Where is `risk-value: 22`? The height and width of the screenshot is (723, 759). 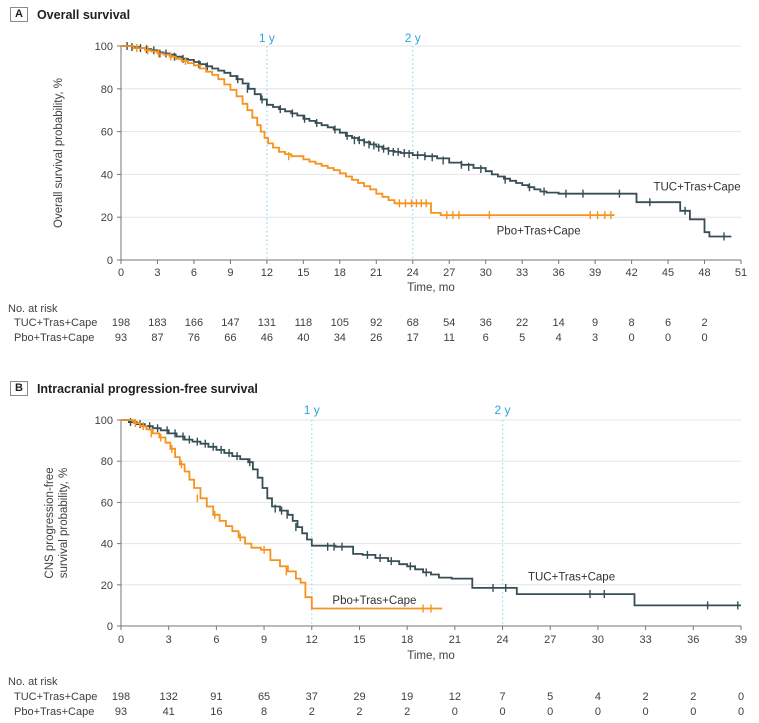
risk-value: 22 is located at coordinates (522, 323).